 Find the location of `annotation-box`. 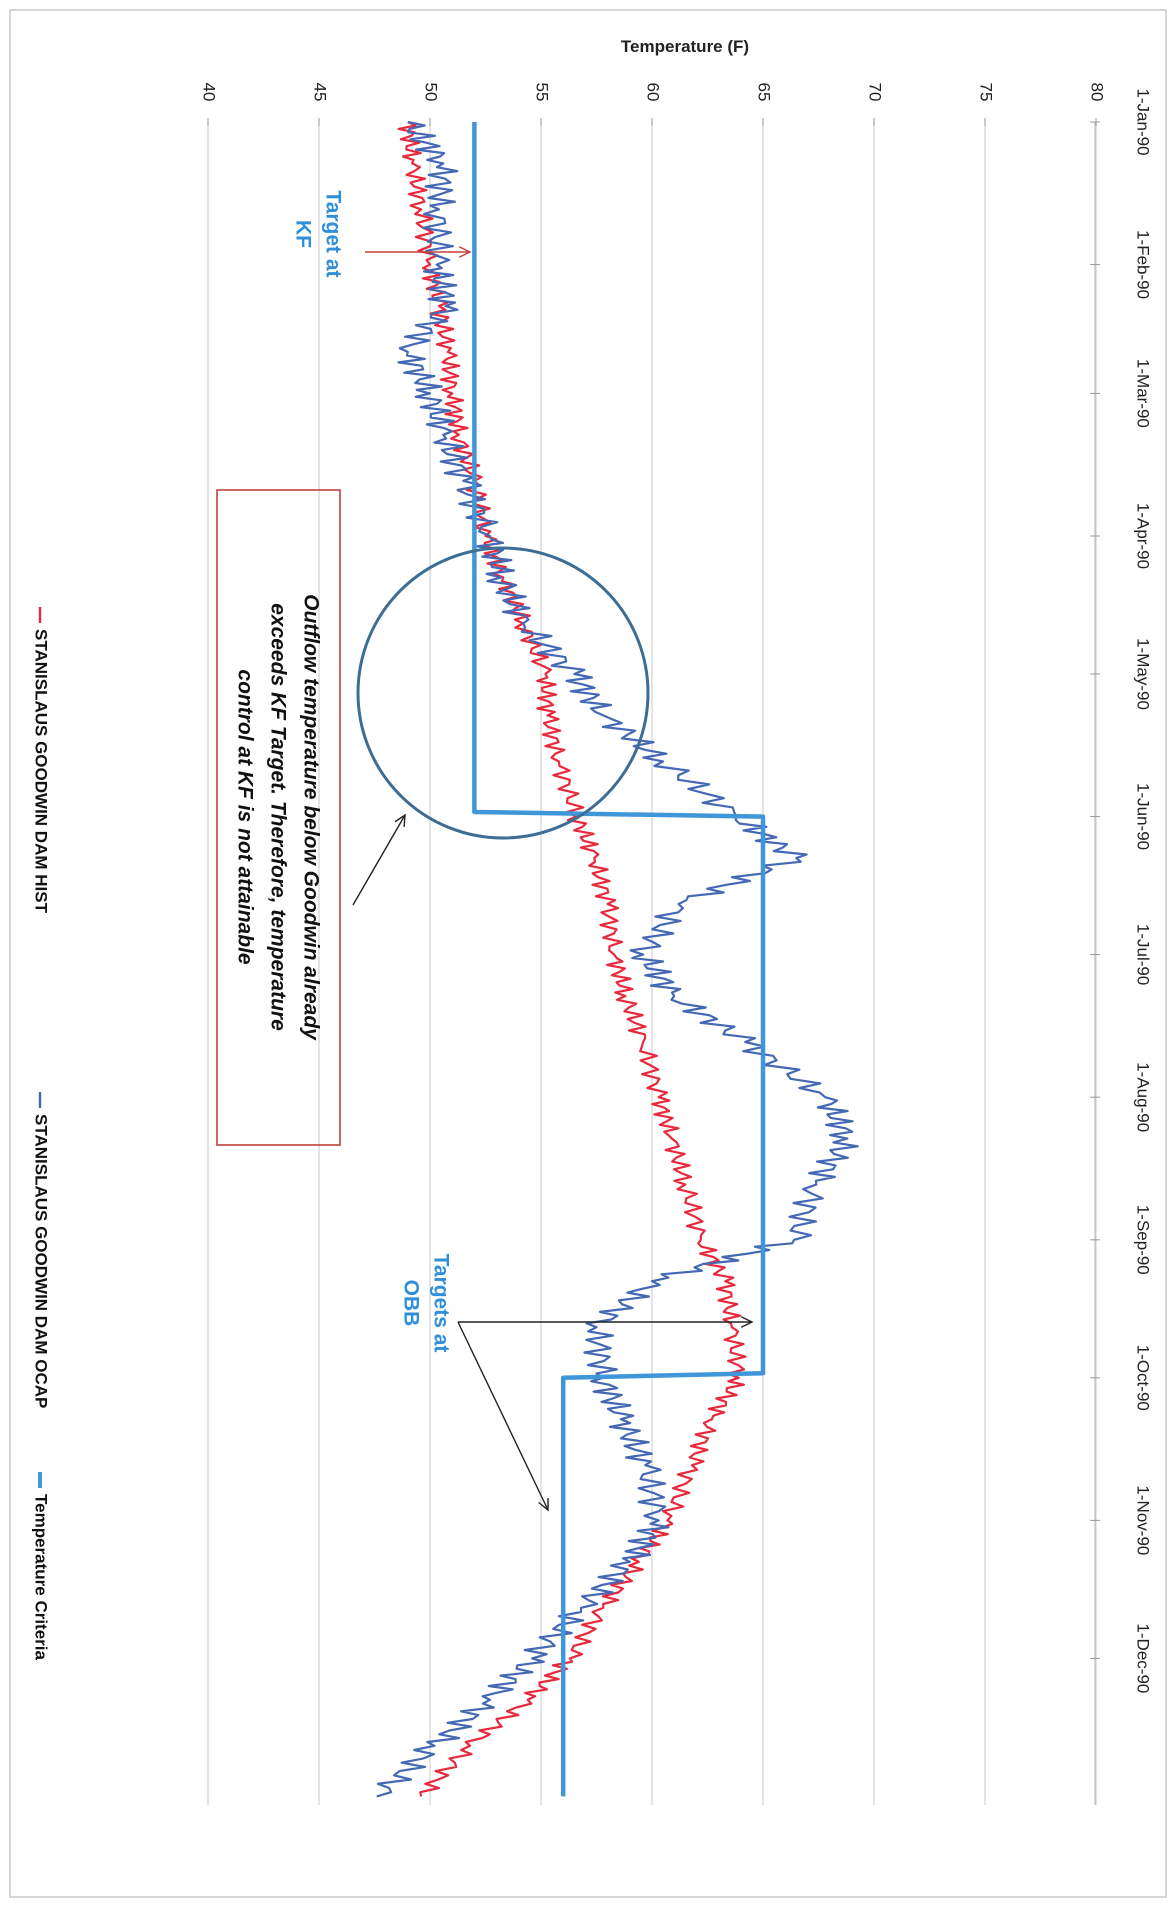

annotation-box is located at coordinates (278, 817).